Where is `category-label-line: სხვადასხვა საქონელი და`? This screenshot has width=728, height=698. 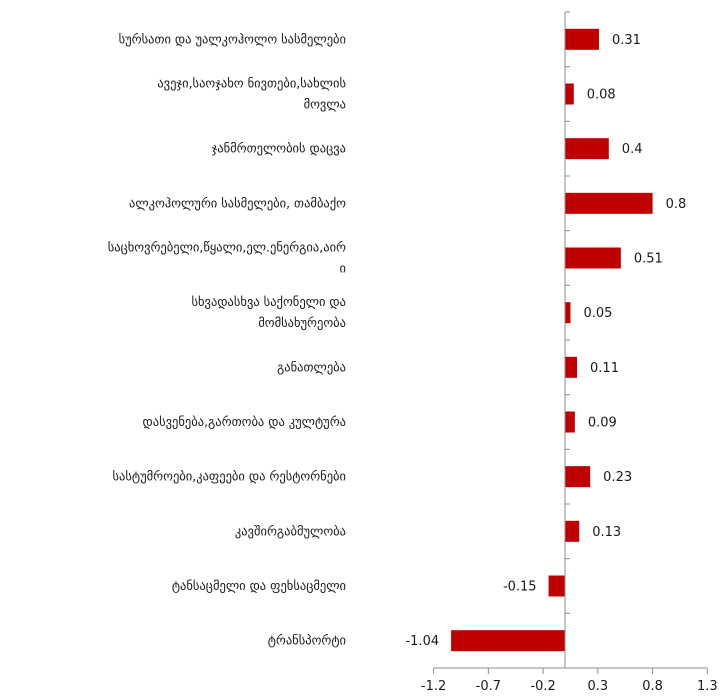
category-label-line: სხვადასხვა საქონელი და is located at coordinates (269, 301).